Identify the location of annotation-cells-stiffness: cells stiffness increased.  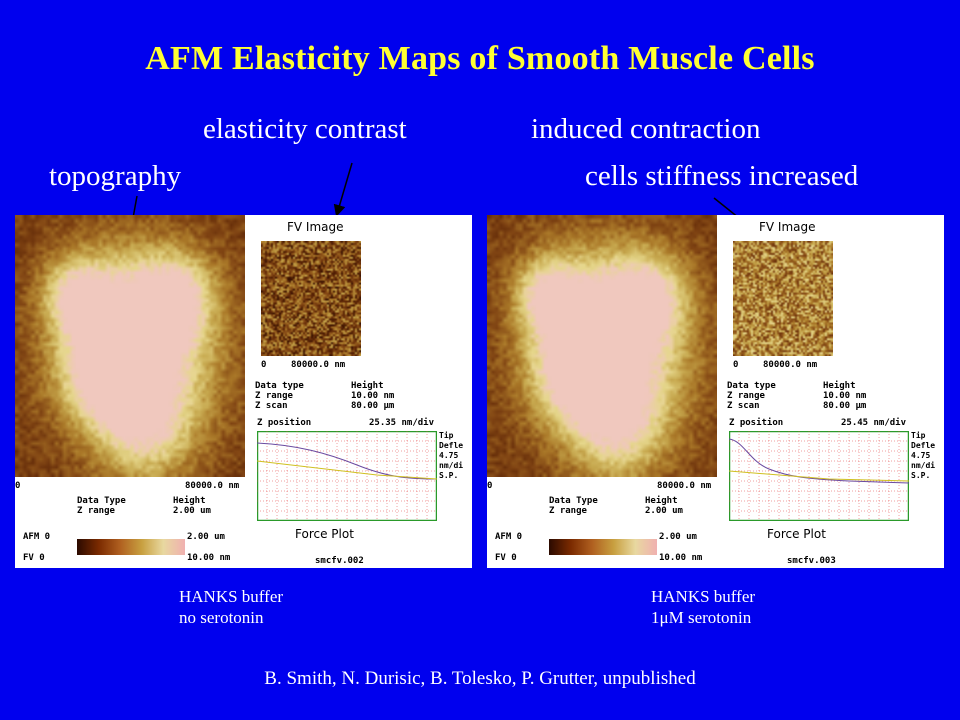
(722, 176).